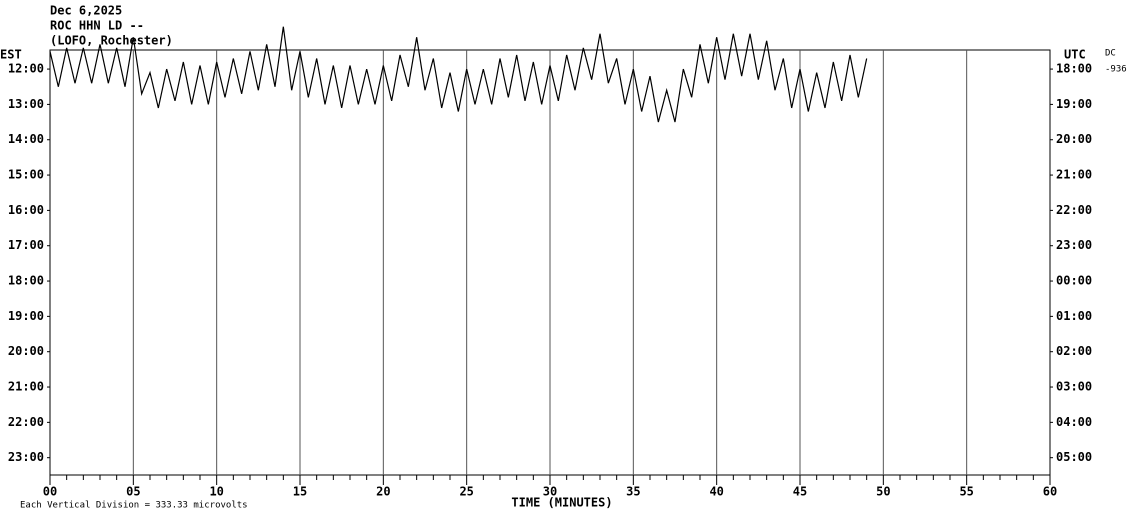 This screenshot has height=519, width=1130. Describe the element at coordinates (1074, 210) in the screenshot. I see `y2-tick-label: 22:00` at that location.